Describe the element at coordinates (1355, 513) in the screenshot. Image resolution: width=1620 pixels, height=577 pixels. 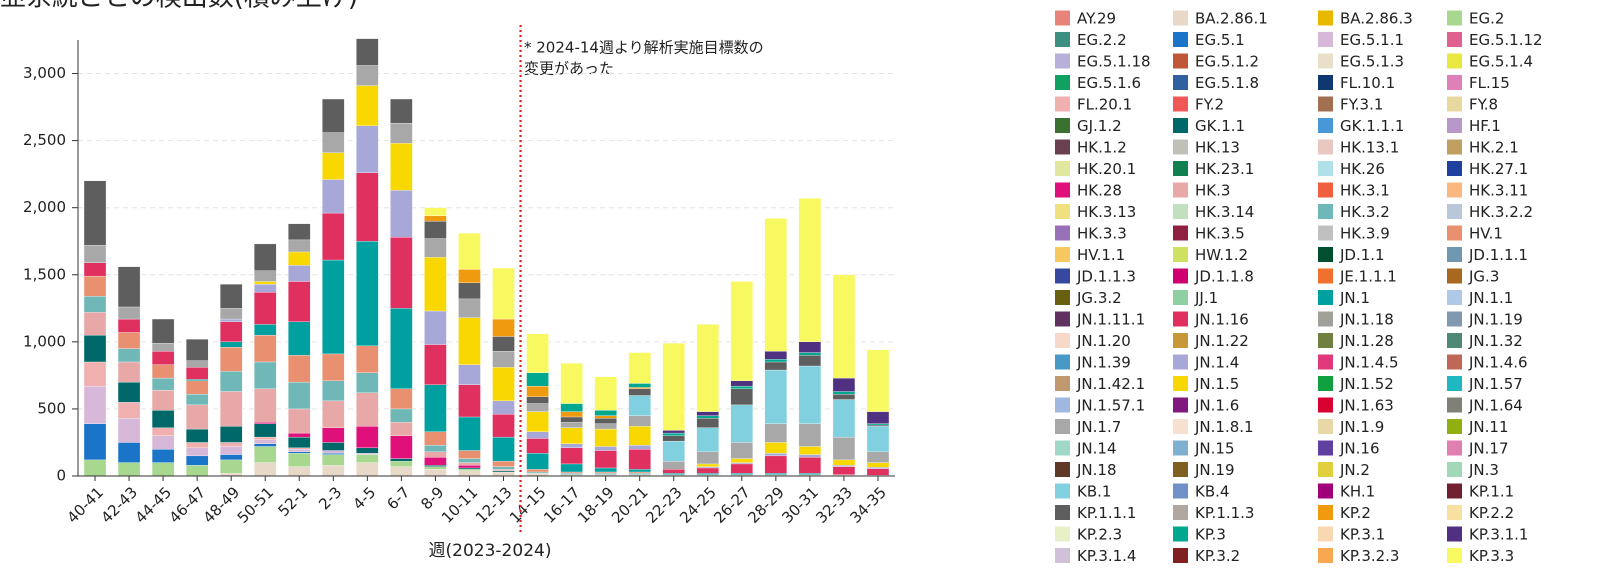
I see `legend-label: KP.2` at that location.